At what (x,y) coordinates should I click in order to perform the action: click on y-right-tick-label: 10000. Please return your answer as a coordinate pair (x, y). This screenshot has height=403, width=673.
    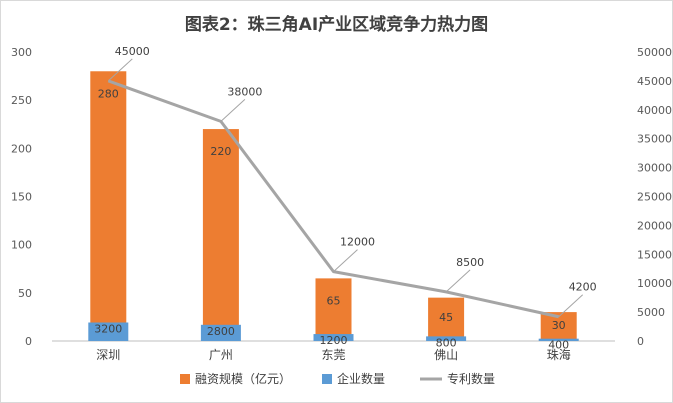
    Looking at the image, I should click on (654, 283).